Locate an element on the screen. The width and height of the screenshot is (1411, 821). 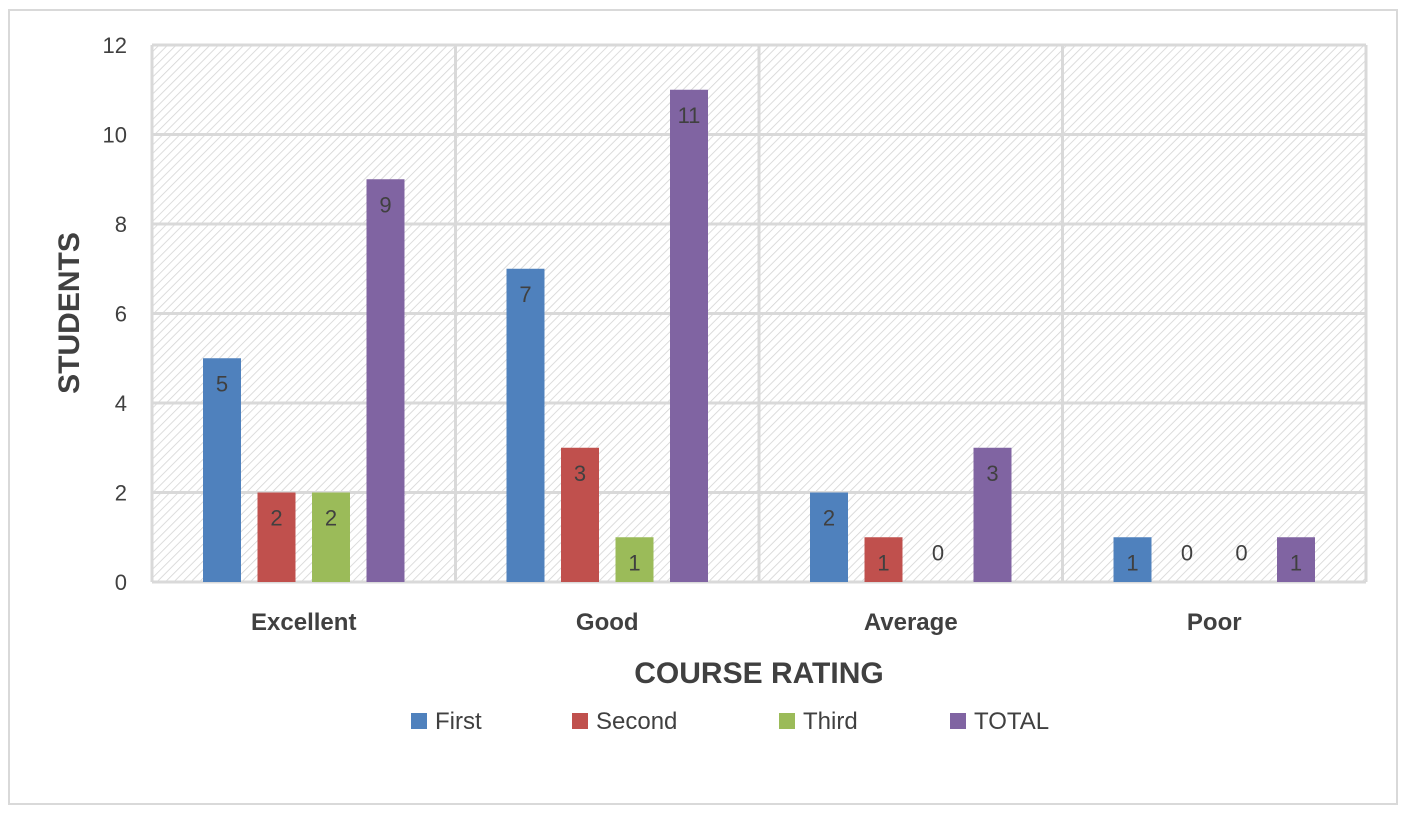
bar-second-good is located at coordinates (580, 514).